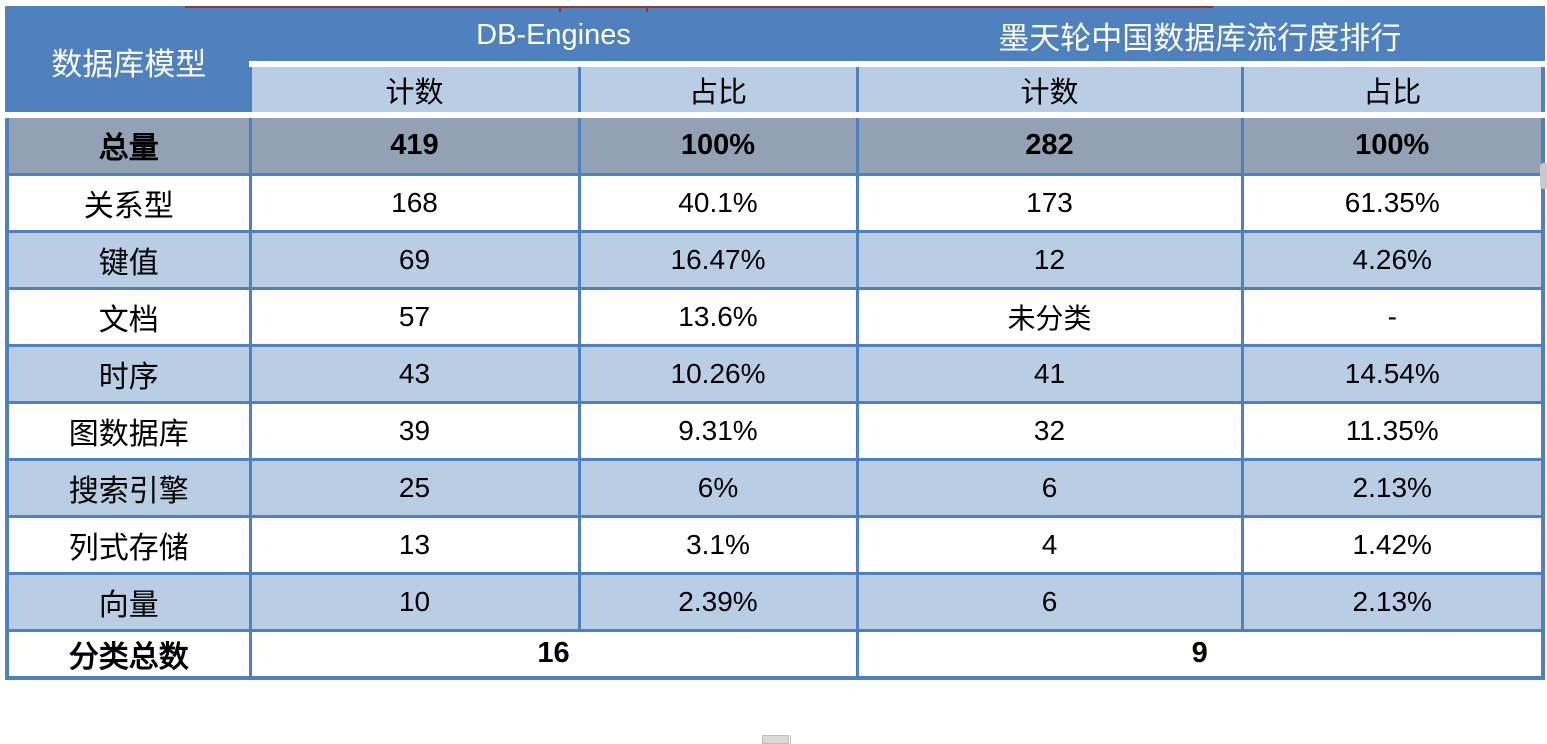  Describe the element at coordinates (128, 202) in the screenshot. I see `row-label: 关系型` at that location.